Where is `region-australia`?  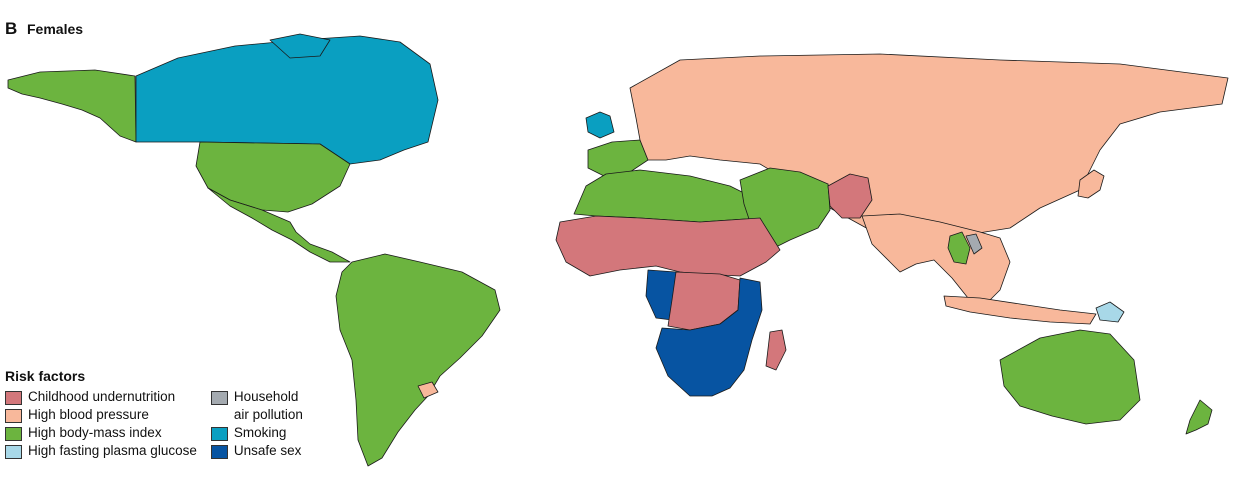
region-australia is located at coordinates (1070, 377).